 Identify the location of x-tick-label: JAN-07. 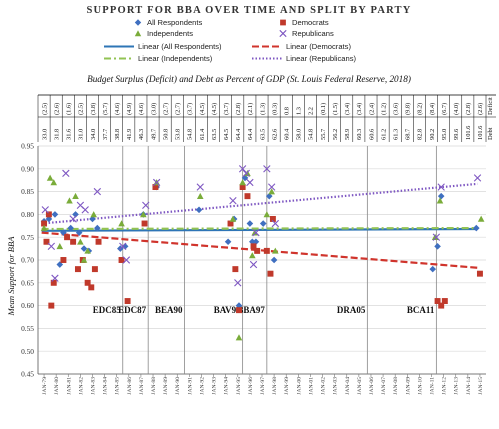
(384, 386).